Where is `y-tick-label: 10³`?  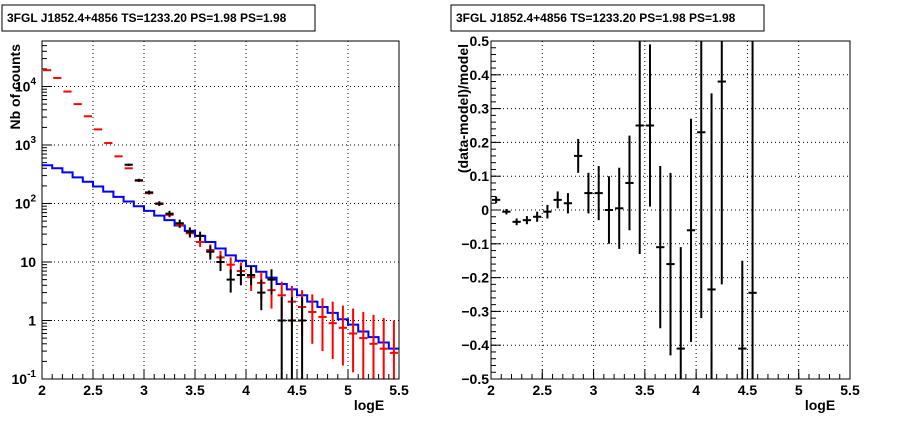
y-tick-label: 10³ is located at coordinates (26, 144).